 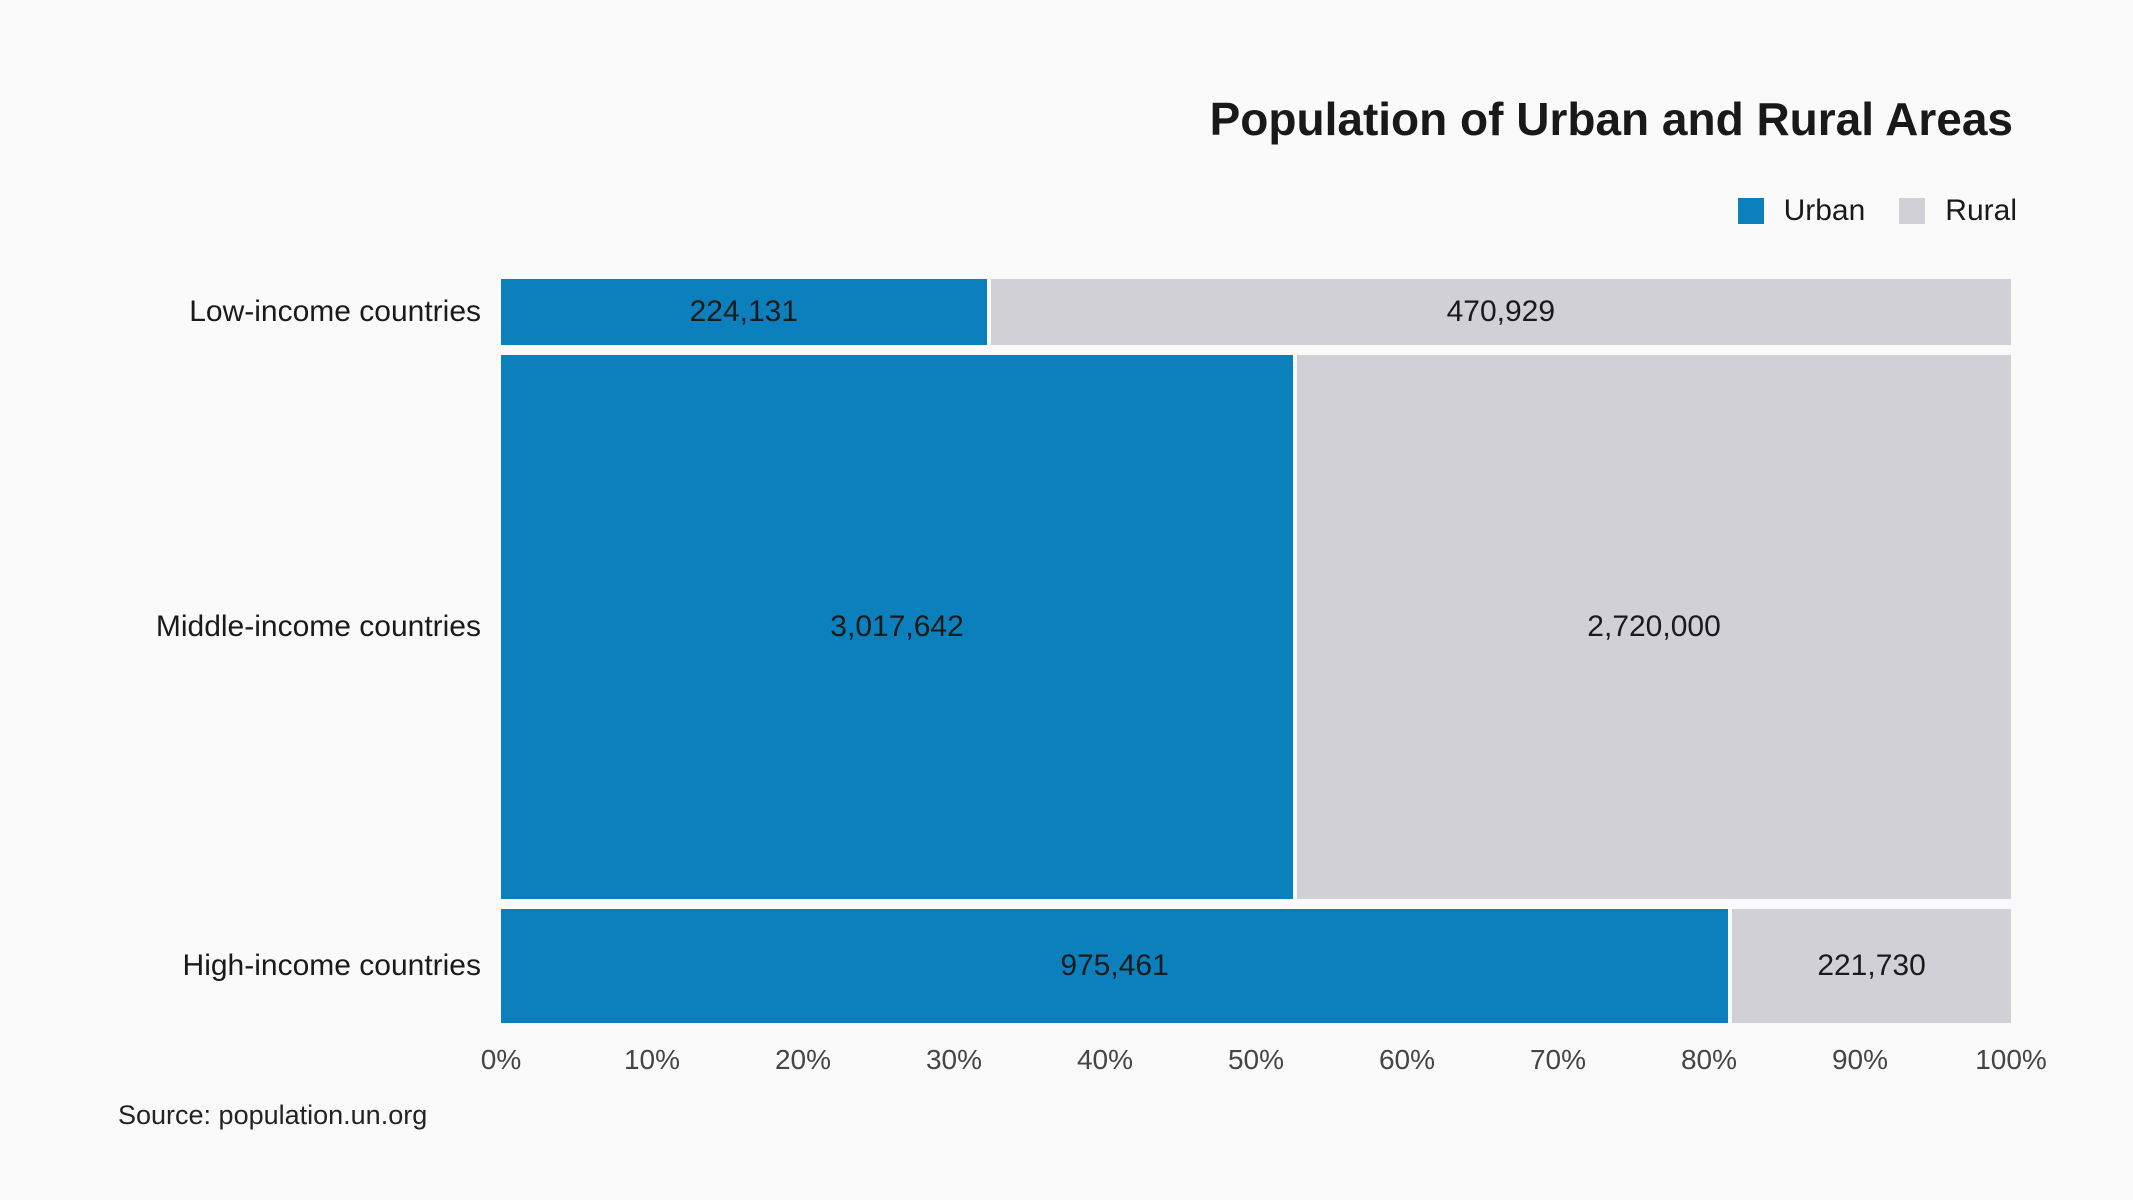 I want to click on value-label: 975,461, so click(x=1114, y=966).